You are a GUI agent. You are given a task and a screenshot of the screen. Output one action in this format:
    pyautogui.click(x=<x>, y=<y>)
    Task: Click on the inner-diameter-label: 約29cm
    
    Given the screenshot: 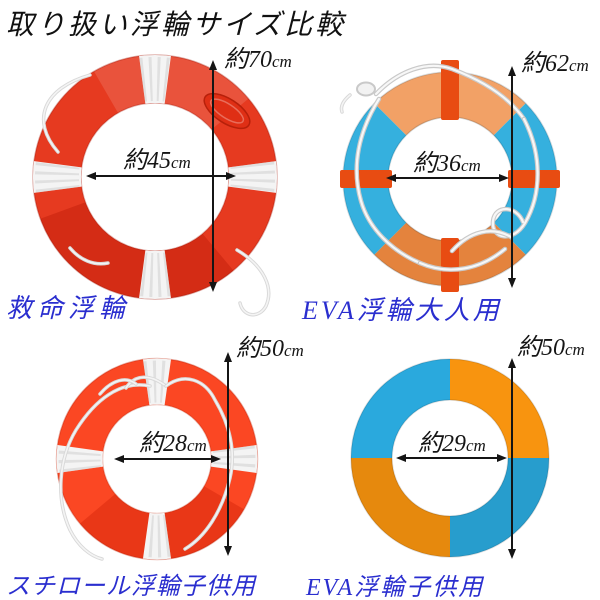 What is the action you would take?
    pyautogui.click(x=452, y=443)
    